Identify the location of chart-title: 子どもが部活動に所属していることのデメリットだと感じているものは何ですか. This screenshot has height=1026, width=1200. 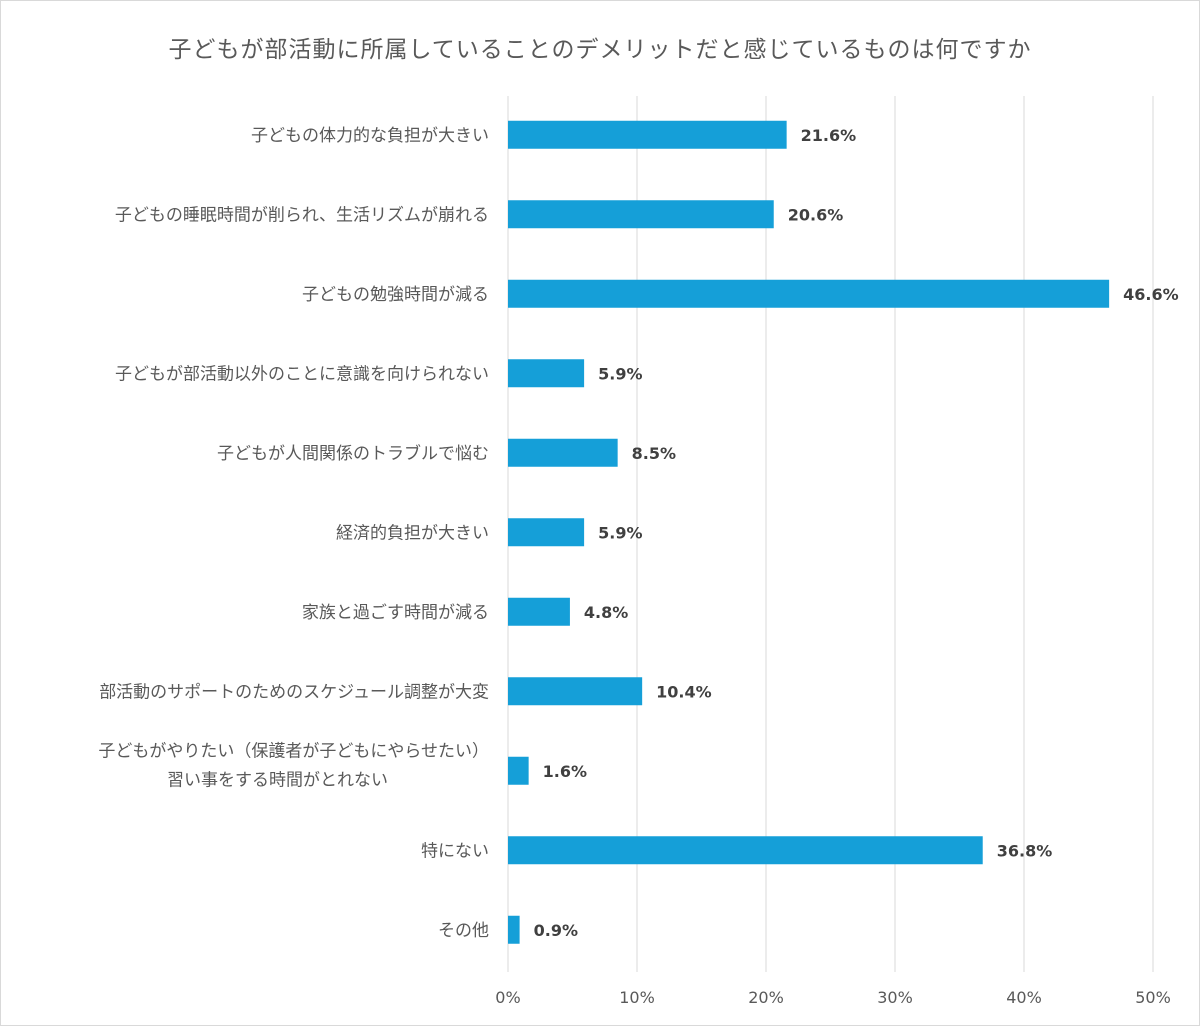
(600, 50).